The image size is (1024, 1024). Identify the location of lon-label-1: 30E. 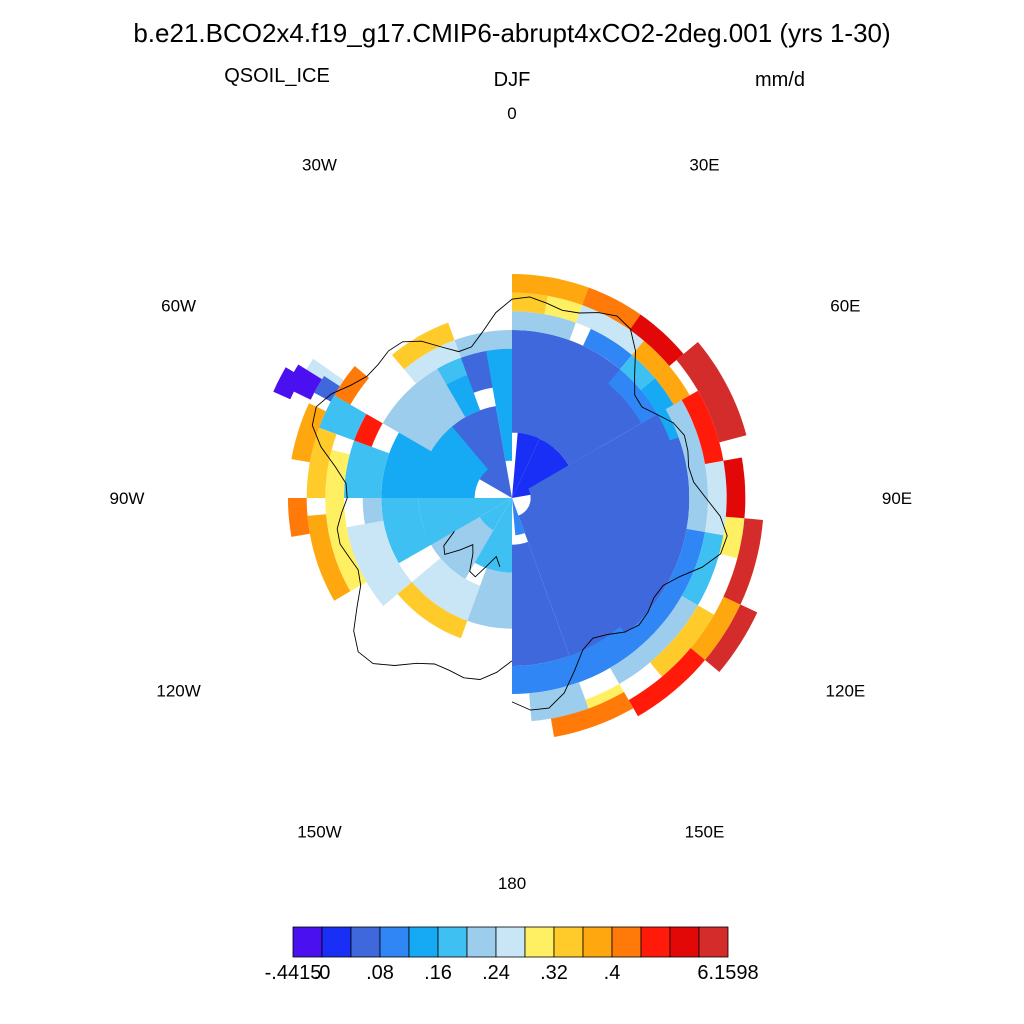
(704, 165).